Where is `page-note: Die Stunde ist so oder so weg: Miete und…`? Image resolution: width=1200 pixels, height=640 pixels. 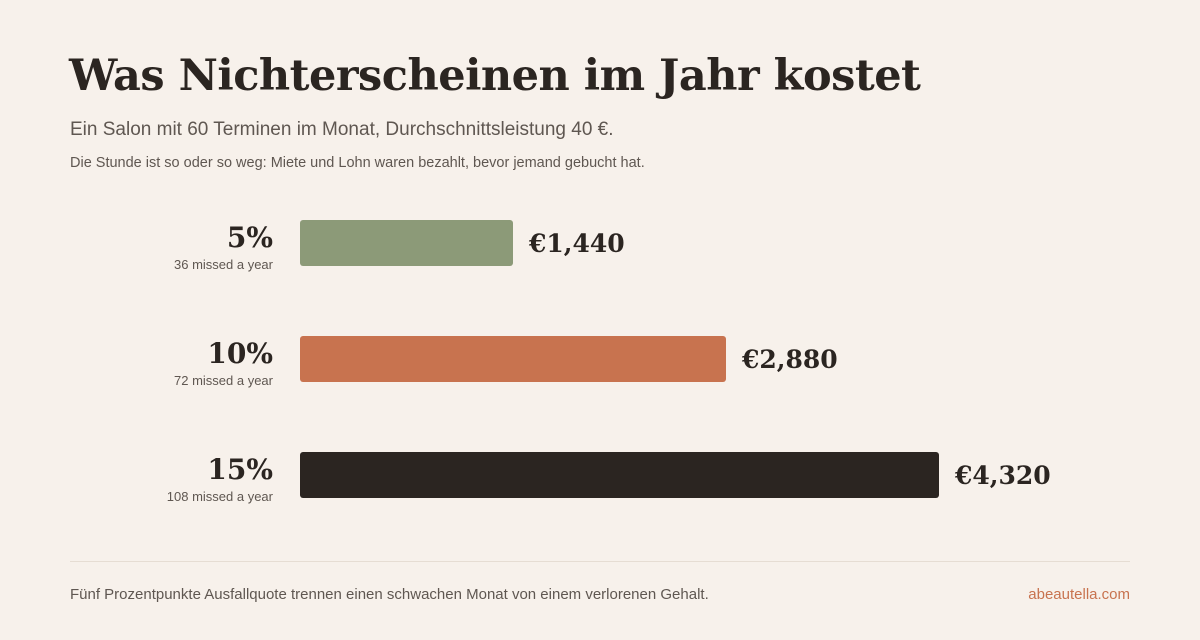
page-note: Die Stunde ist so oder so weg: Miete und… is located at coordinates (357, 163).